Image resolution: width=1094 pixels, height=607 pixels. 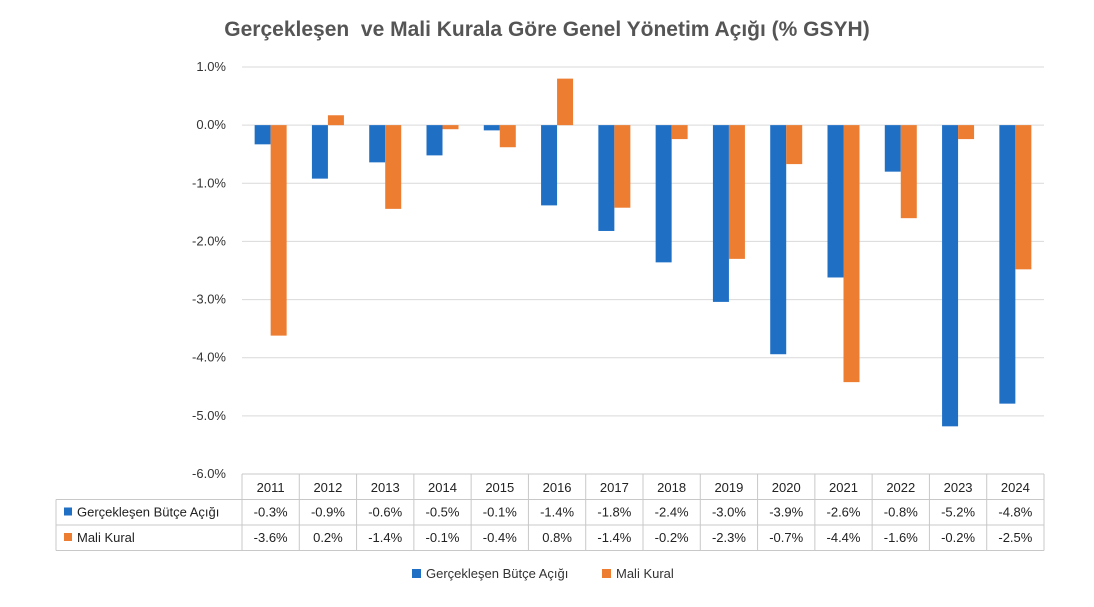 I want to click on y-tick-label: -4.0%, so click(x=209, y=357).